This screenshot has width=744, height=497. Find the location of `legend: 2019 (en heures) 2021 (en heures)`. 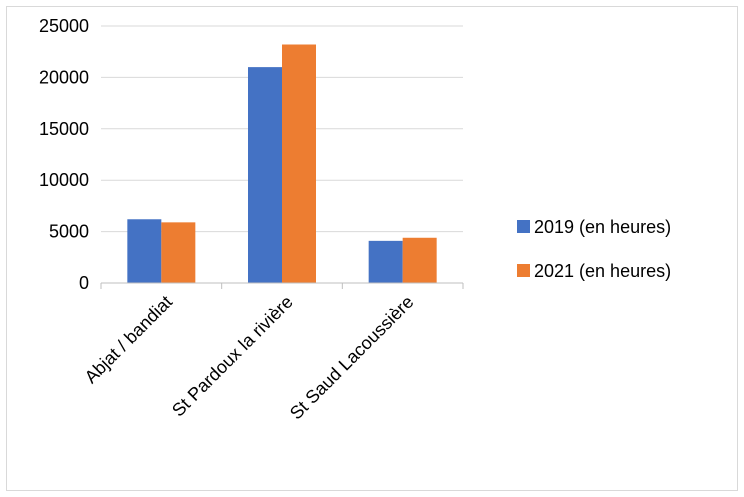

legend: 2019 (en heures) 2021 (en heures) is located at coordinates (594, 249).